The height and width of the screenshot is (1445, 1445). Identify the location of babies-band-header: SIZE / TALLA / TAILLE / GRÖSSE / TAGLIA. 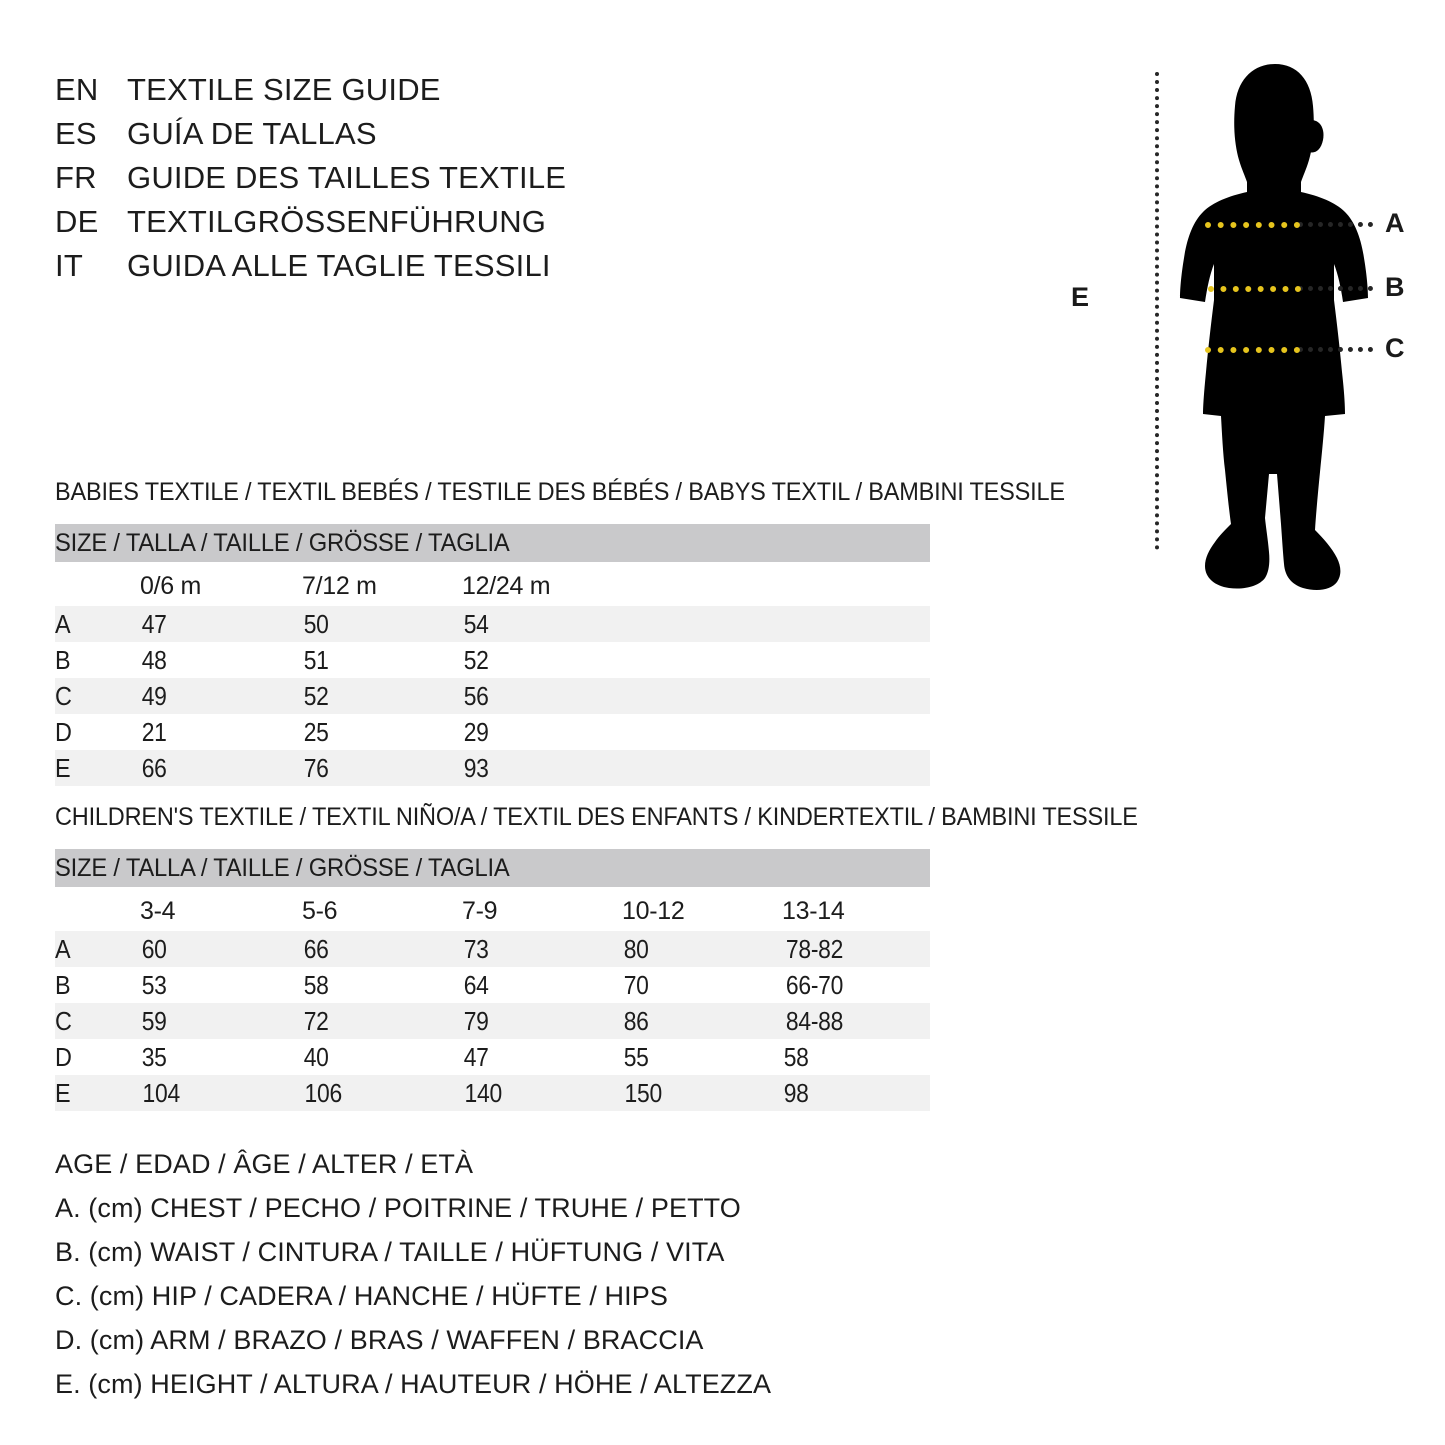
(492, 543).